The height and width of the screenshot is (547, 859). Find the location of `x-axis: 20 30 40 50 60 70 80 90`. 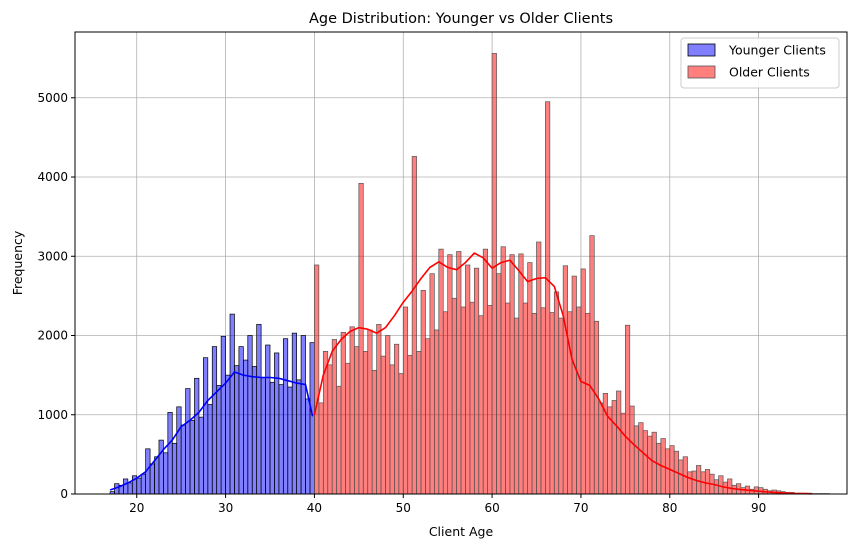

x-axis: 20 30 40 50 60 70 80 90 is located at coordinates (447, 504).